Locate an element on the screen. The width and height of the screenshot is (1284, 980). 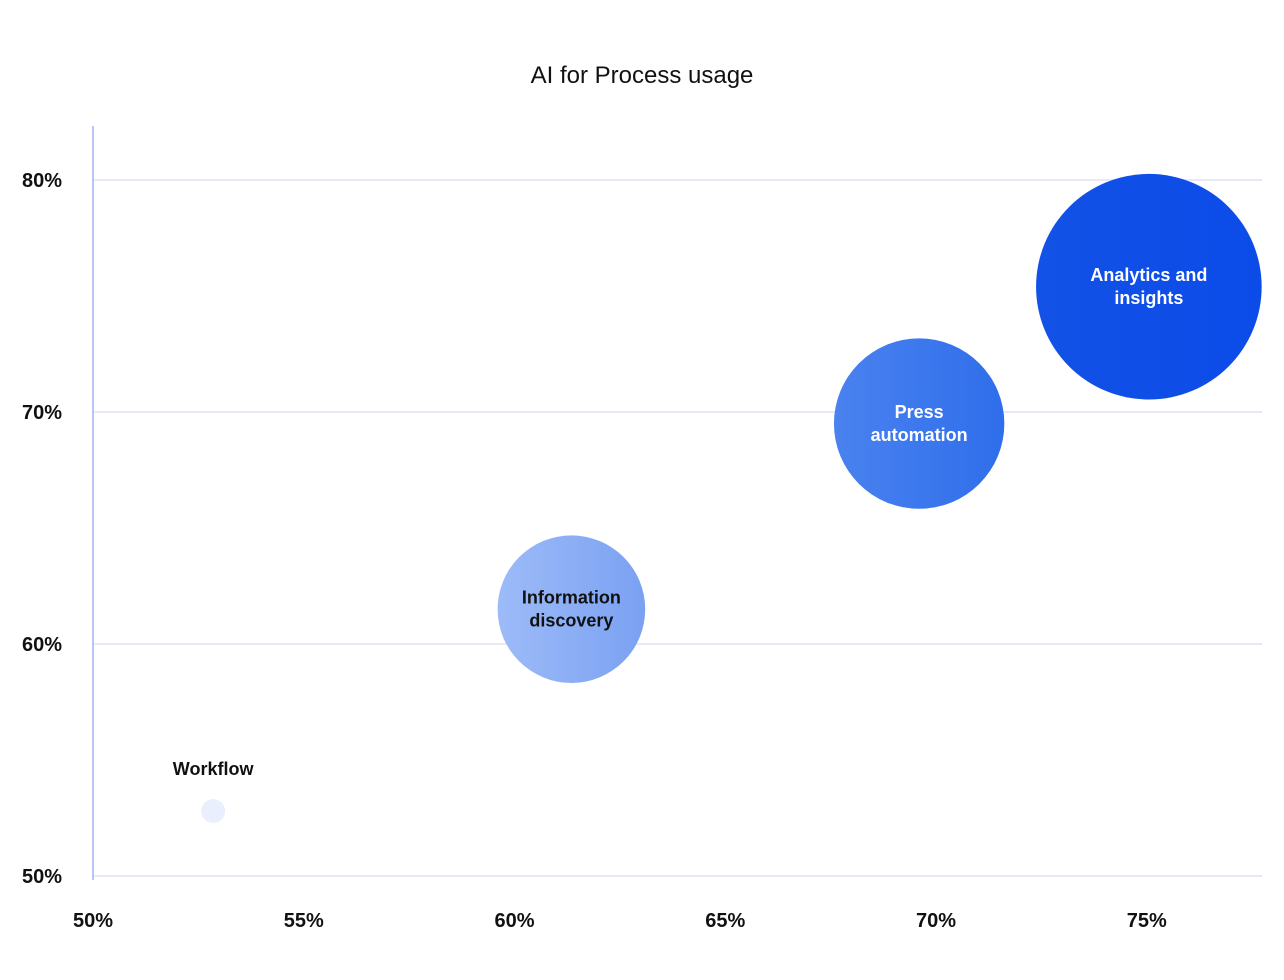
bubble-label-information-discovery: Information discovery is located at coordinates (571, 609).